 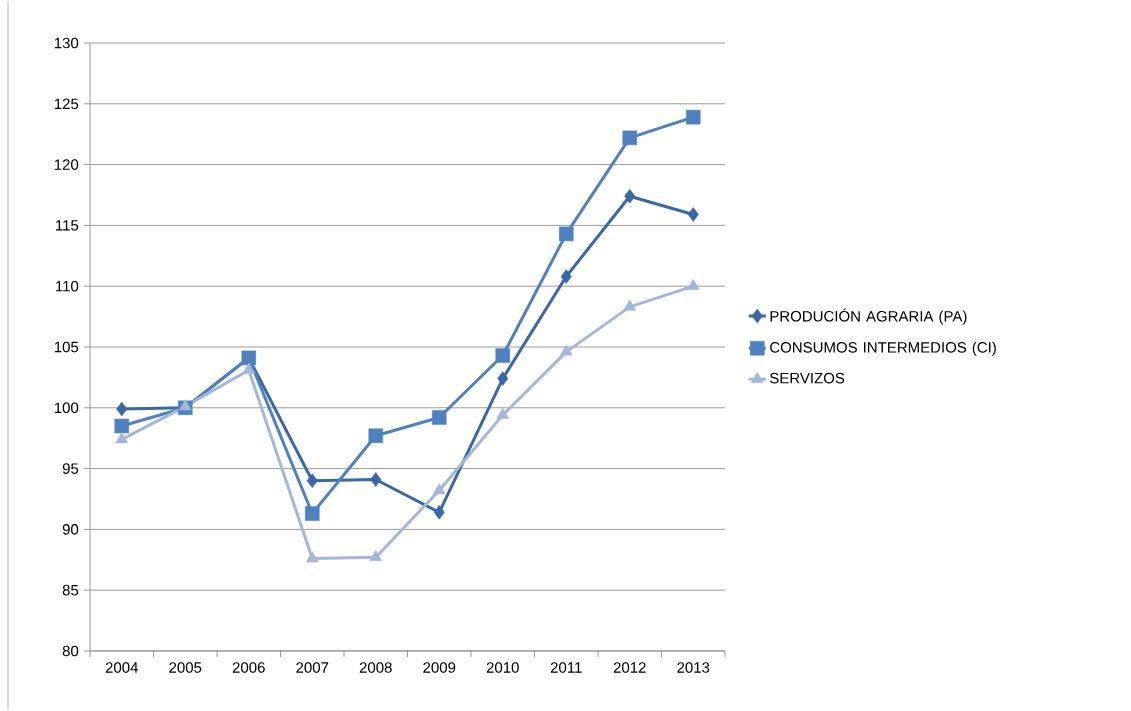 What do you see at coordinates (185, 667) in the screenshot?
I see `x-tick-label: 2005` at bounding box center [185, 667].